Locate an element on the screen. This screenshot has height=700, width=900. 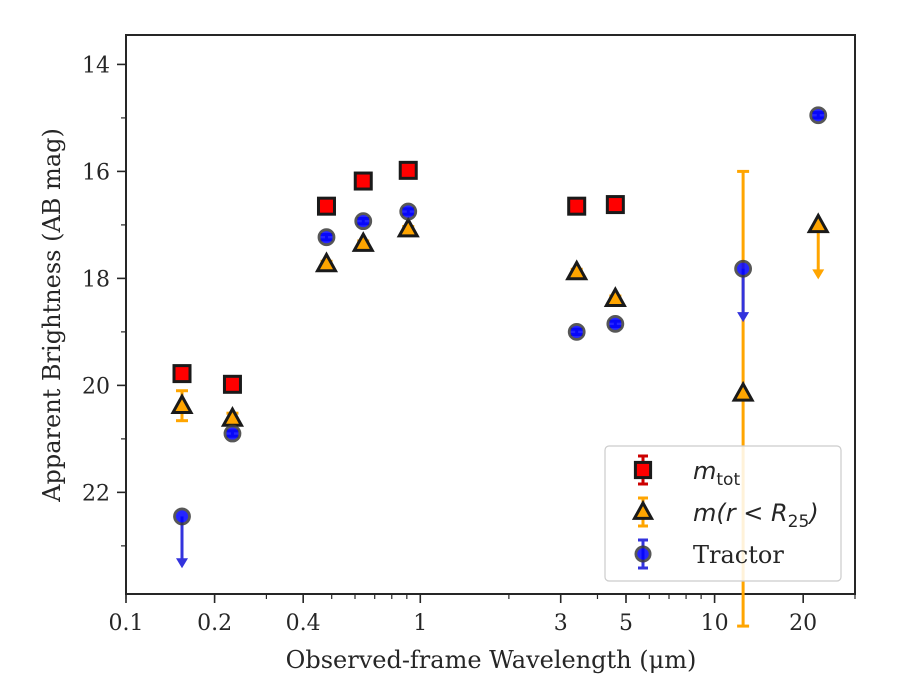
y-axis-label: Apparent Brightness (AB mag) is located at coordinates (52, 315).